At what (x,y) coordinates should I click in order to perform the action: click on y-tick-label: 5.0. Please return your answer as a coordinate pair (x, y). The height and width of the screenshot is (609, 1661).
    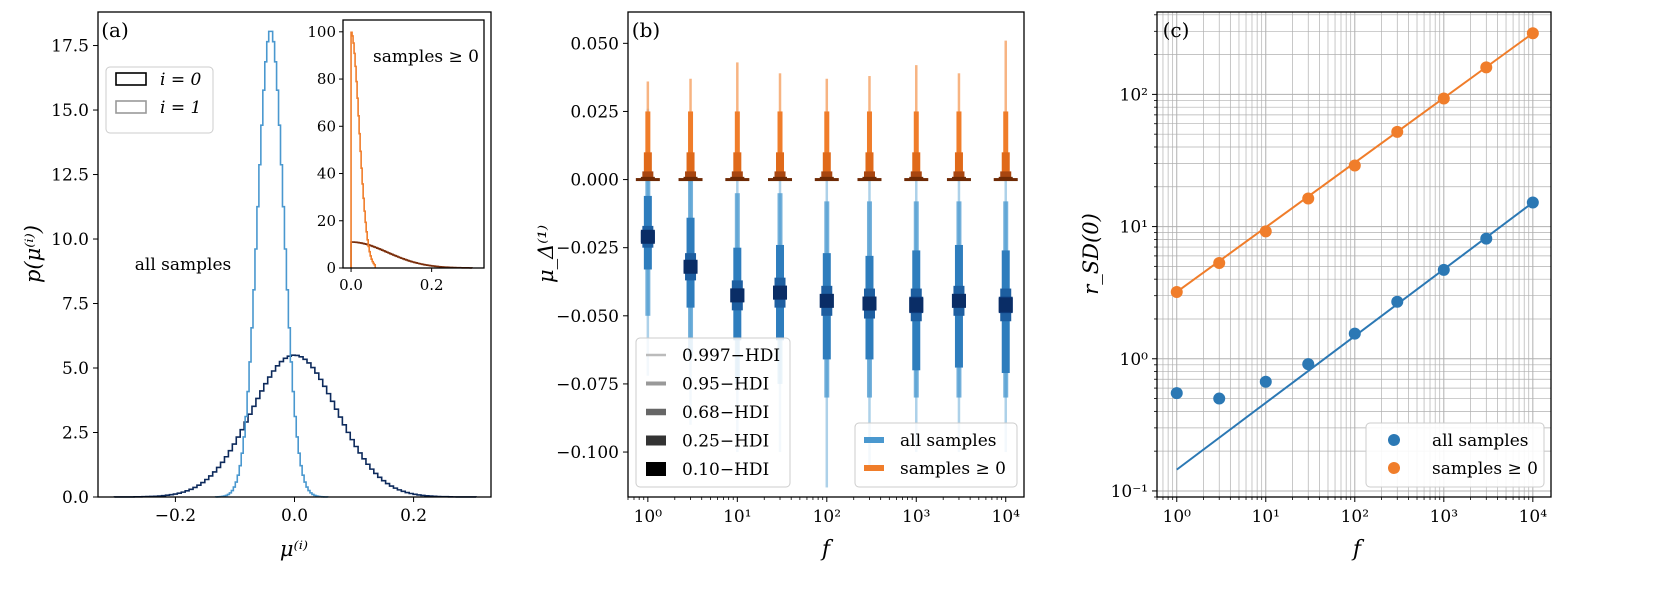
    Looking at the image, I should click on (75, 369).